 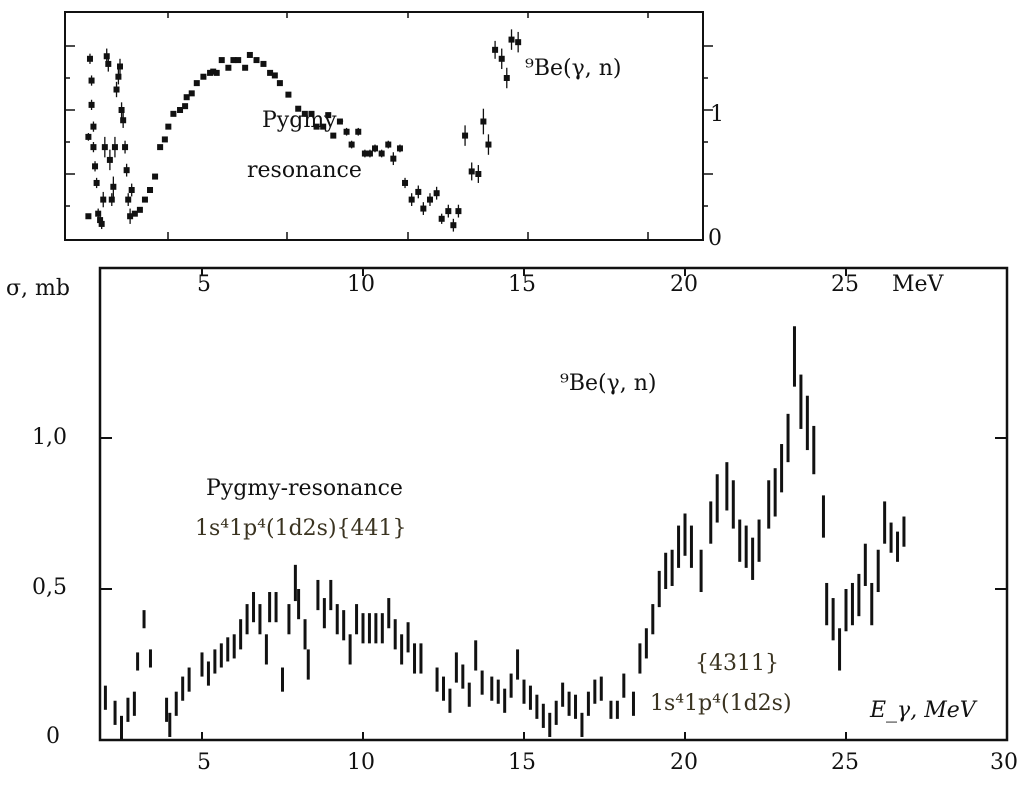 What do you see at coordinates (204, 762) in the screenshot?
I see `x-tick-label: 5` at bounding box center [204, 762].